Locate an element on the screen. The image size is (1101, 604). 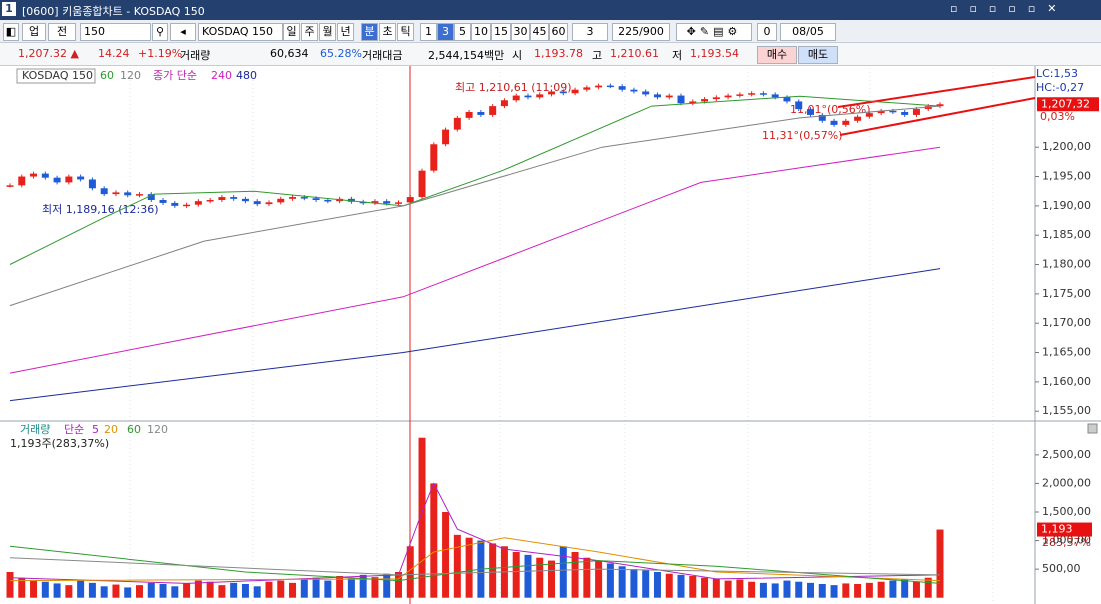
interval-button: 5 is located at coordinates (462, 32).